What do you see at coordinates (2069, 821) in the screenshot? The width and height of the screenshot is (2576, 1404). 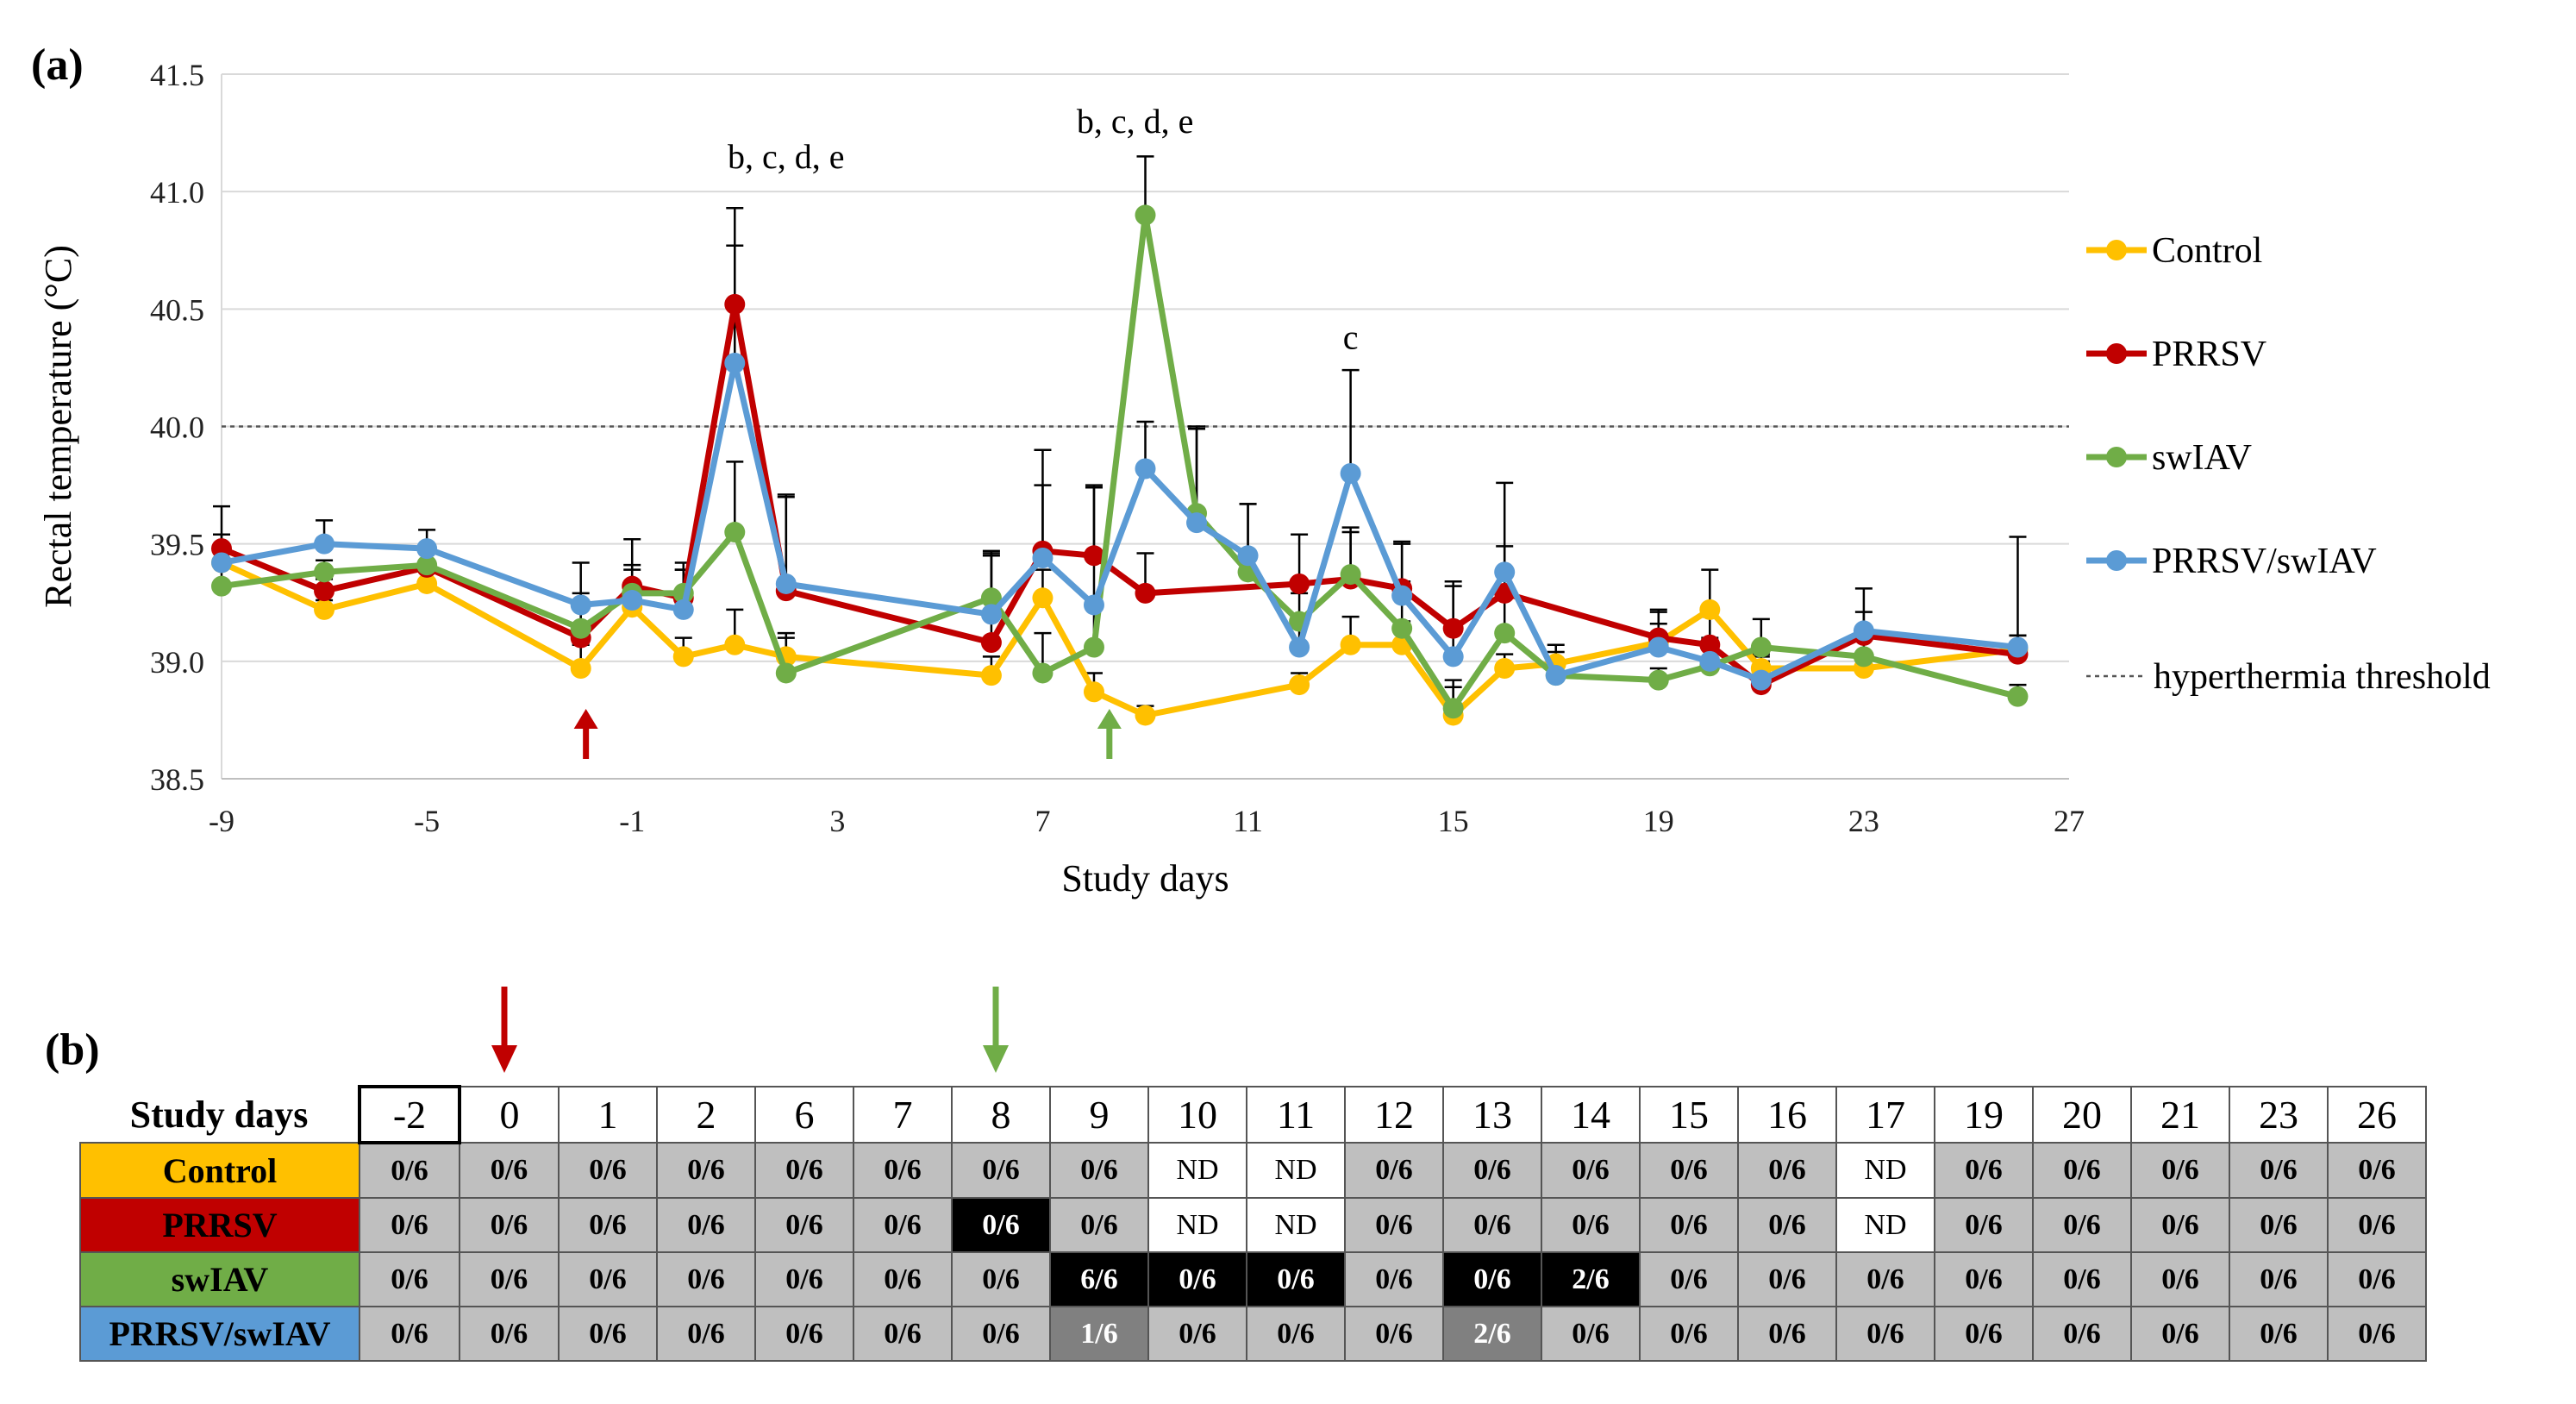 I see `x-tick-label: 27` at bounding box center [2069, 821].